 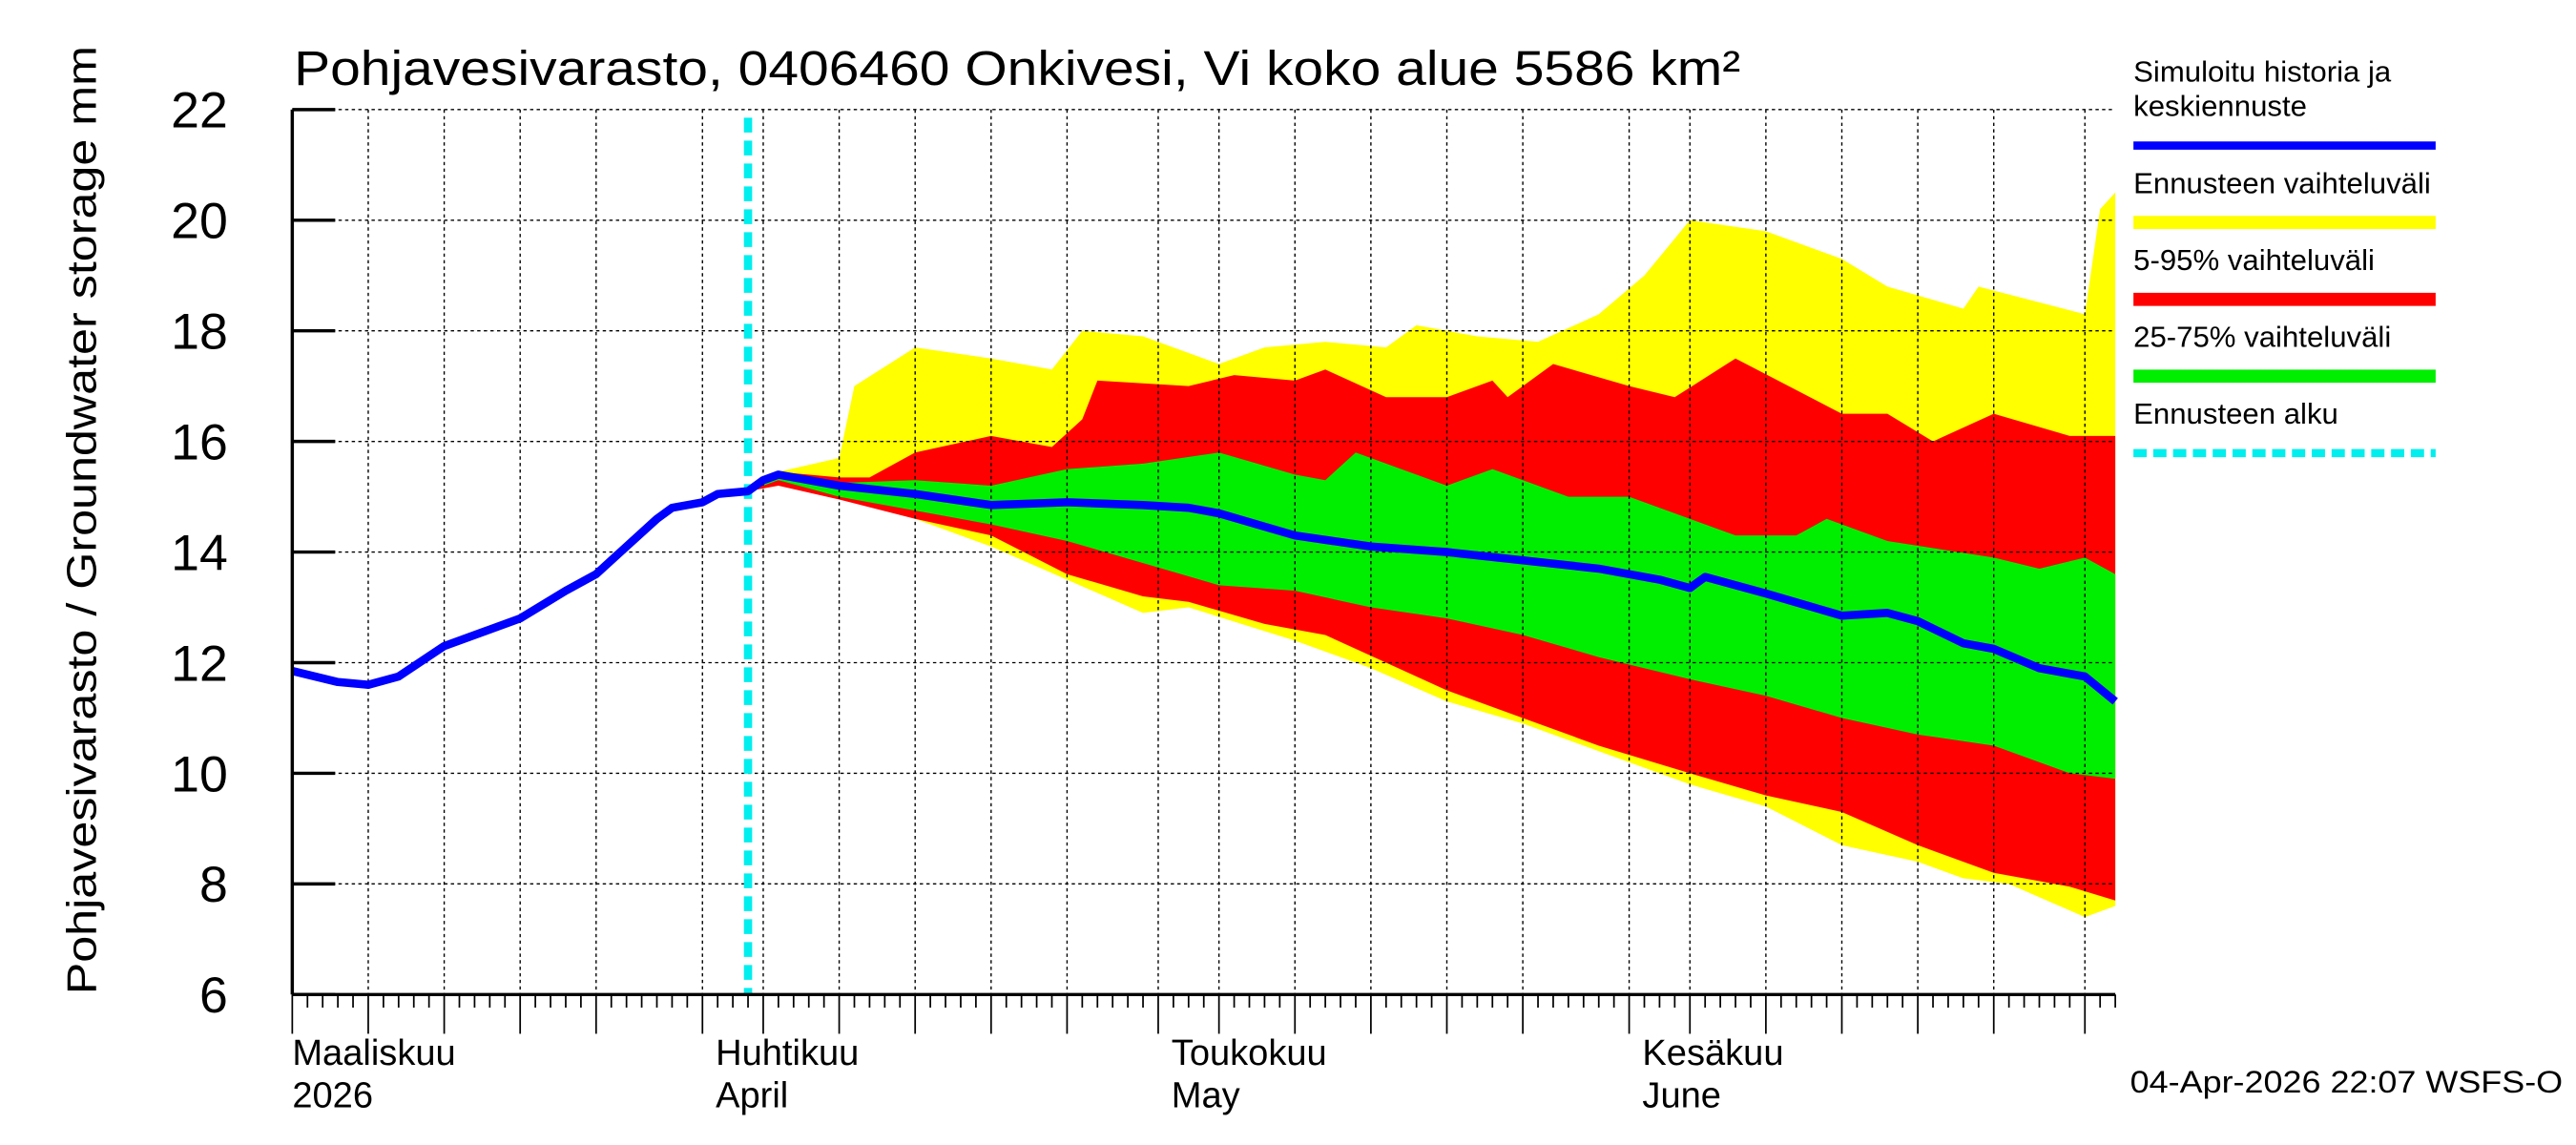 What do you see at coordinates (2262, 337) in the screenshot?
I see `legend-label: 25-75% vaihteluväli` at bounding box center [2262, 337].